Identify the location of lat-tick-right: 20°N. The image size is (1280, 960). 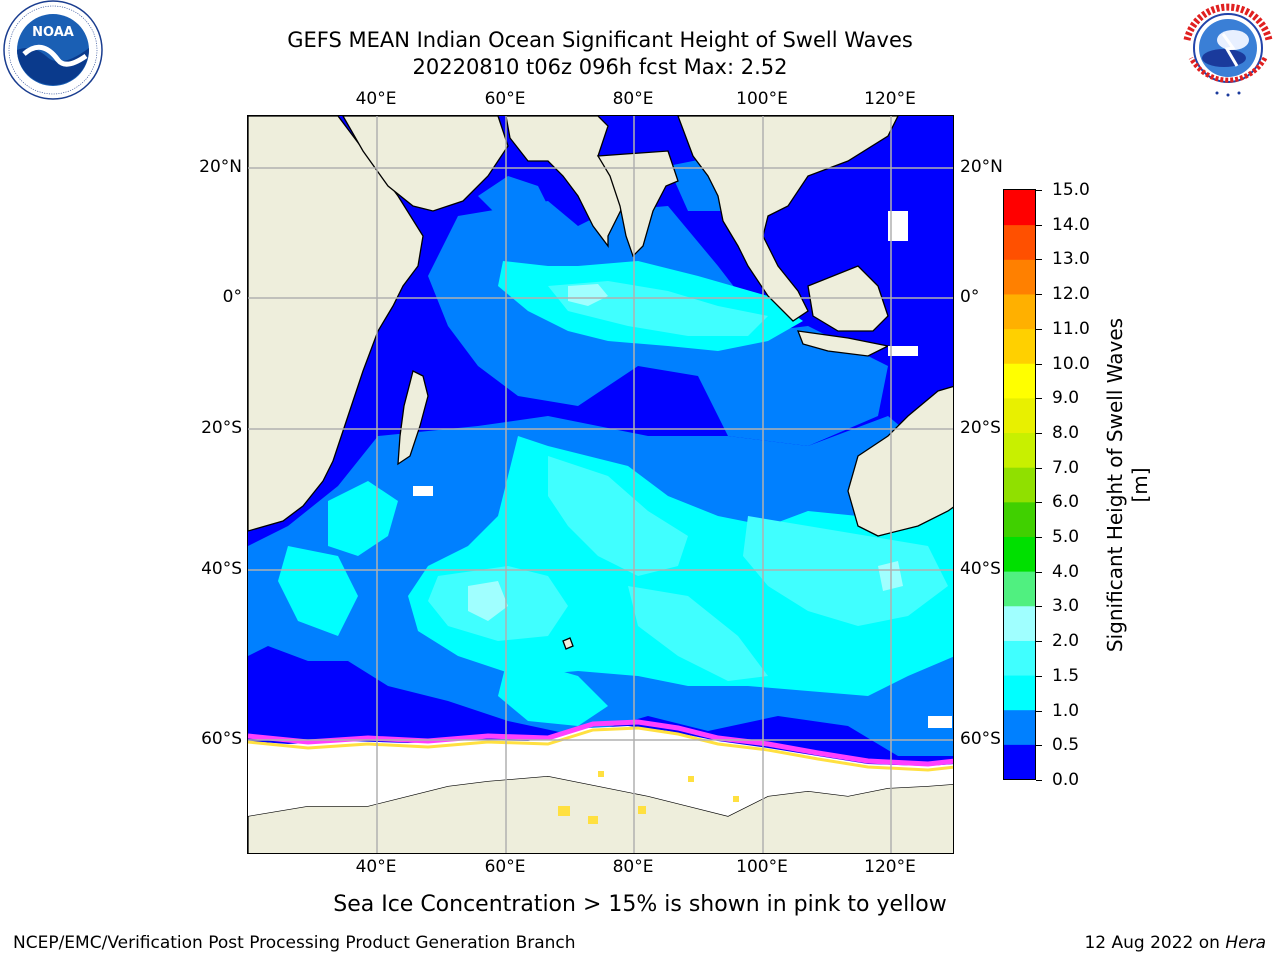
(981, 167).